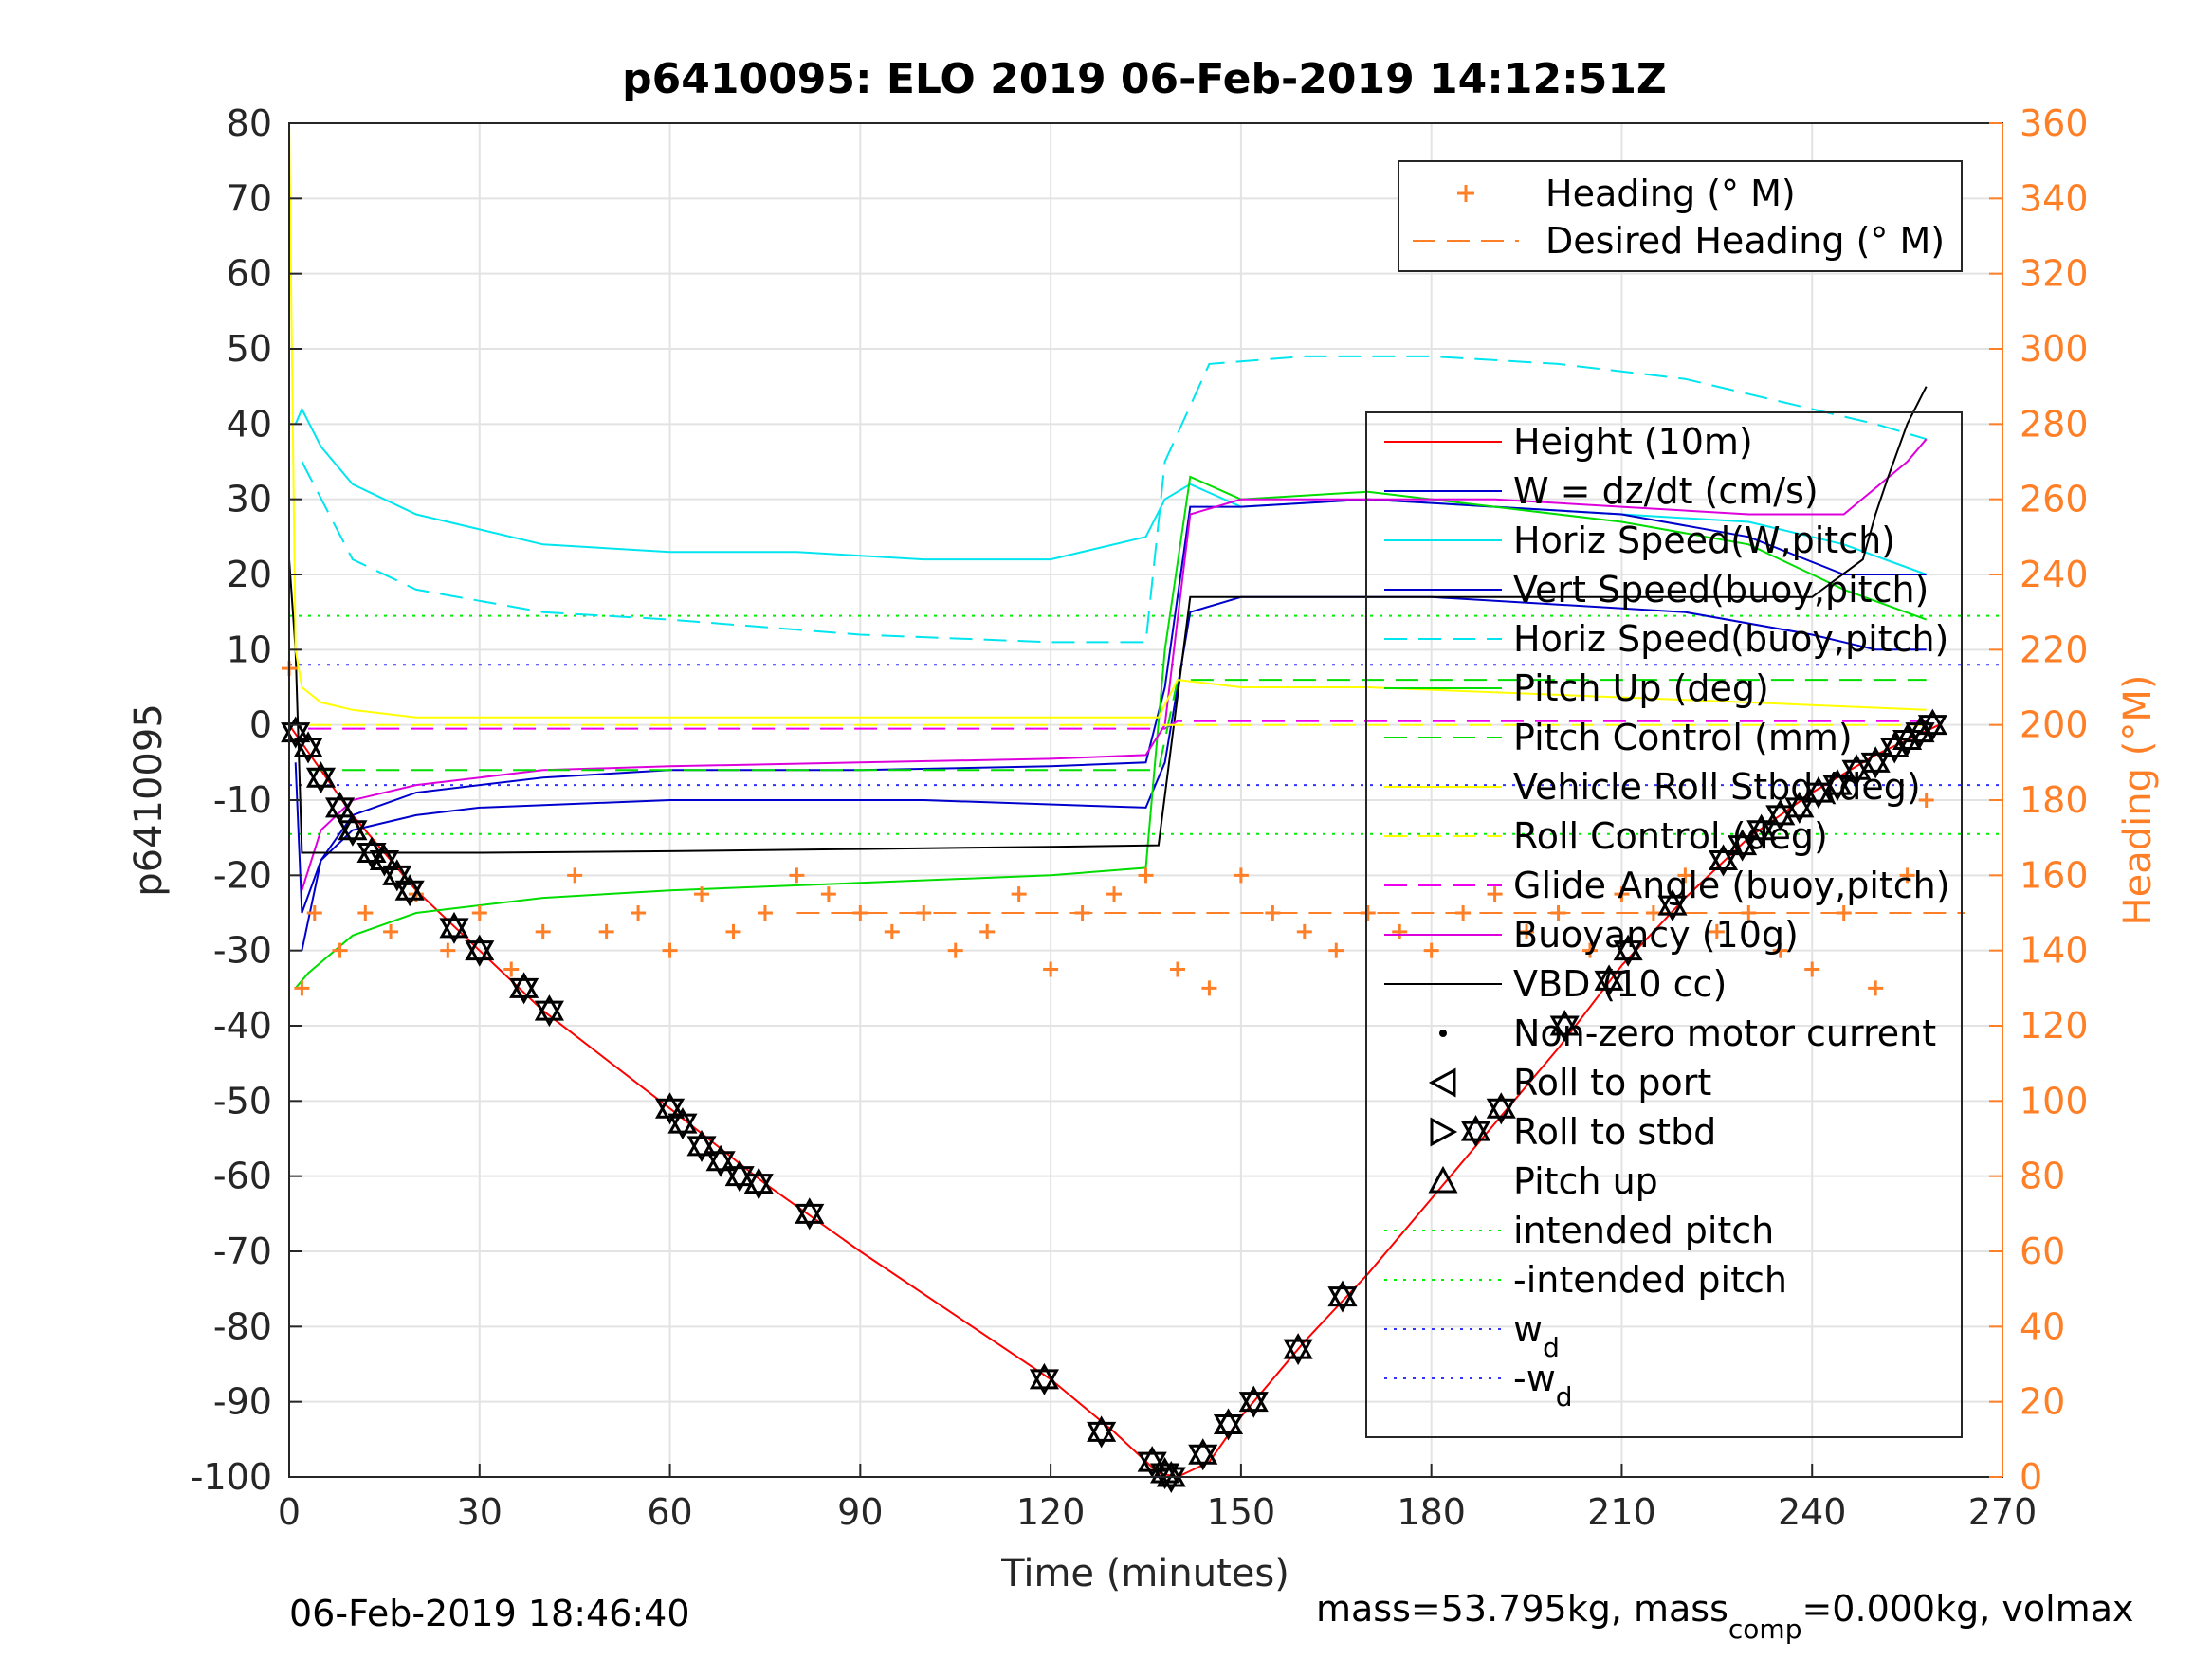 The height and width of the screenshot is (1659, 2212). Describe the element at coordinates (2054, 349) in the screenshot. I see `y-tick-label-right: 300` at that location.